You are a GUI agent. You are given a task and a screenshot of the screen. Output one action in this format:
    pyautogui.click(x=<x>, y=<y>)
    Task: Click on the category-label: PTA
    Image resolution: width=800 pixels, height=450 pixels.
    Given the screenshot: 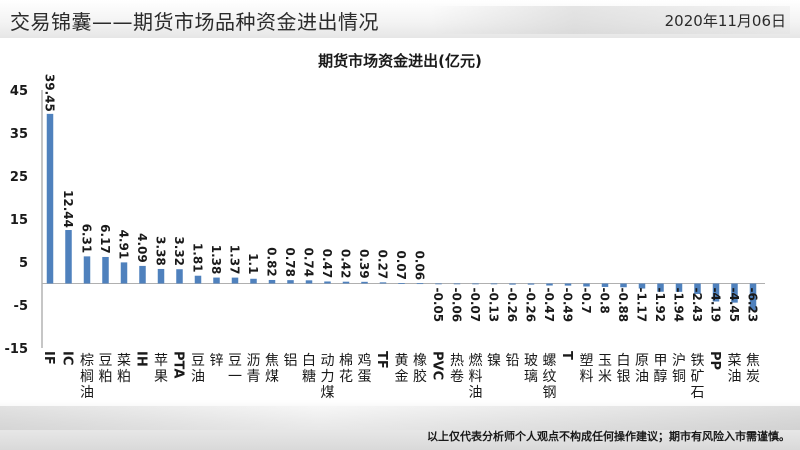 What is the action you would take?
    pyautogui.click(x=178, y=364)
    